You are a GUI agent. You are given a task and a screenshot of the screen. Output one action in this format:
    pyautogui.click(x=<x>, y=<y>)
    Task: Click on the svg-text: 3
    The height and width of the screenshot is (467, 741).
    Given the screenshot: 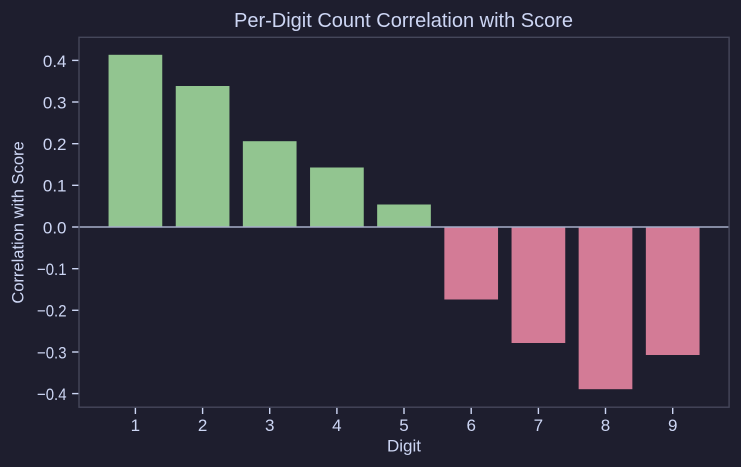 What is the action you would take?
    pyautogui.click(x=269, y=425)
    